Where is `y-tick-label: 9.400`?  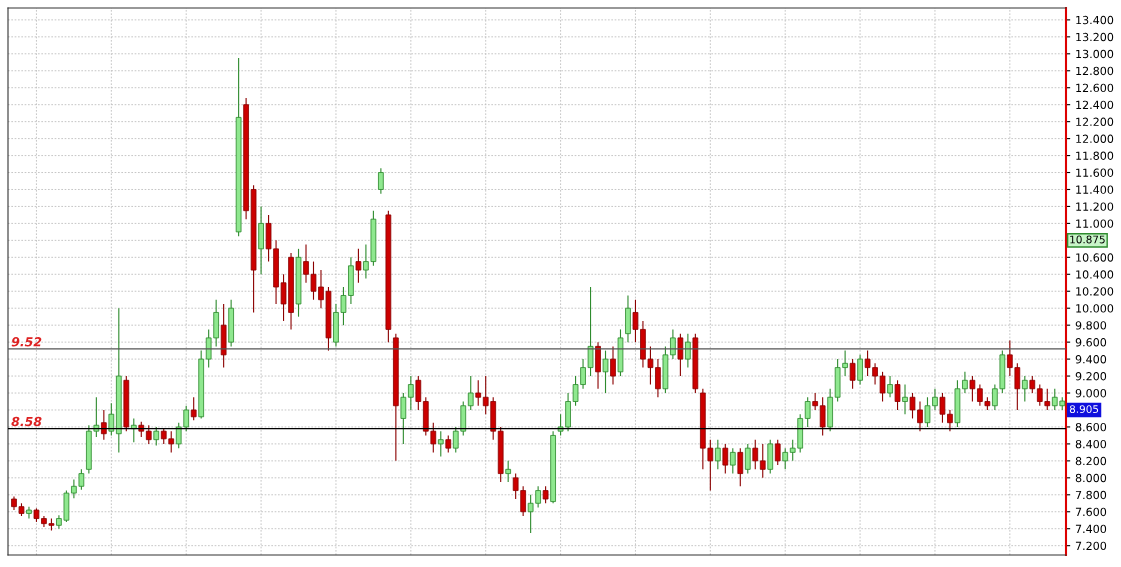 y-tick-label: 9.400 is located at coordinates (1091, 359).